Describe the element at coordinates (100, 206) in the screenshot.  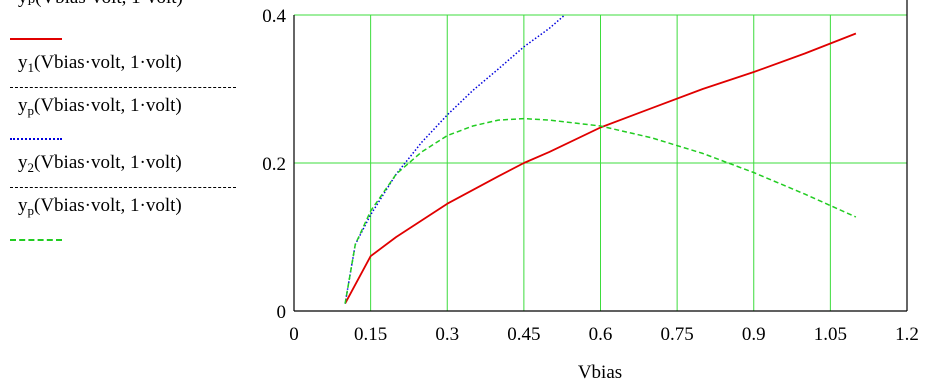
I see `legend-label-series-4: yp(Vbias·volt, 1·volt)` at that location.